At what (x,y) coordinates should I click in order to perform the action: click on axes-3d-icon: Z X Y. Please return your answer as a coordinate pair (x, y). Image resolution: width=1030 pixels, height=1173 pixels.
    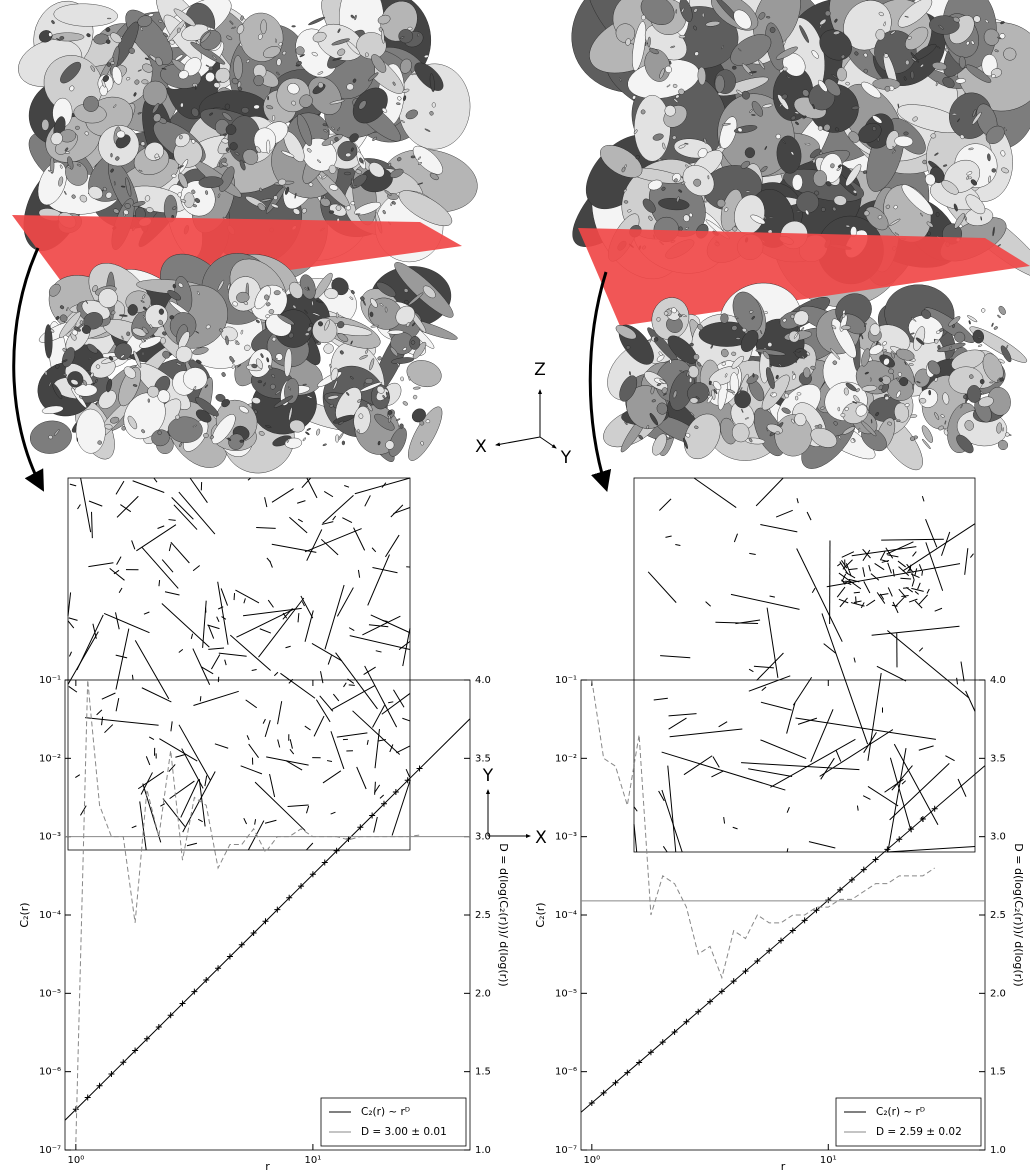
    Looking at the image, I should click on (523, 414).